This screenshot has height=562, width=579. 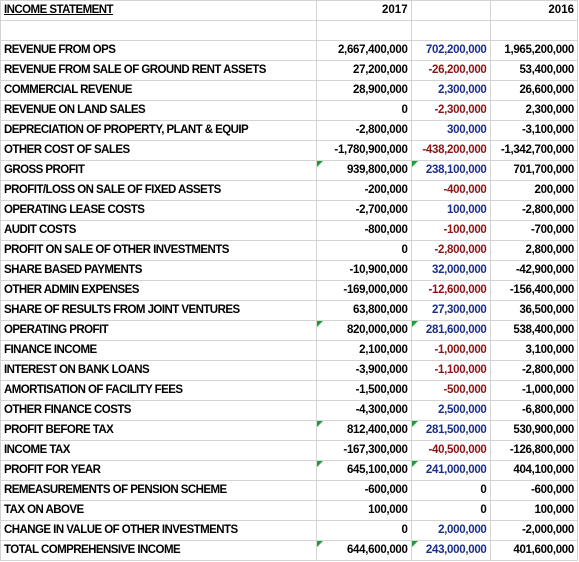 What do you see at coordinates (158, 290) in the screenshot?
I see `row-label-cell: OTHER ADMIN EXPENSES` at bounding box center [158, 290].